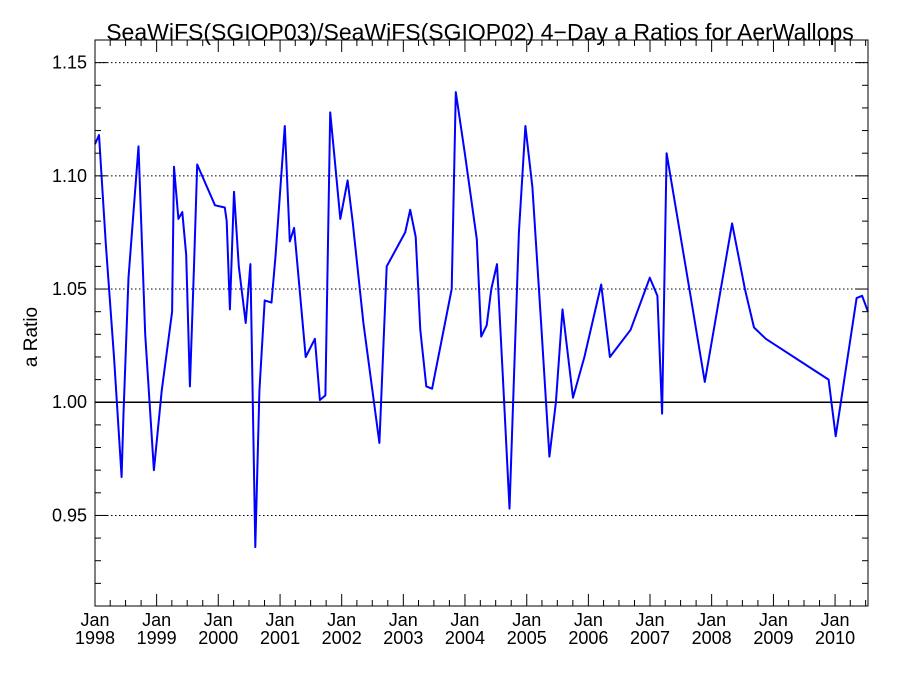  I want to click on x-tick-year: 2008, so click(712, 638).